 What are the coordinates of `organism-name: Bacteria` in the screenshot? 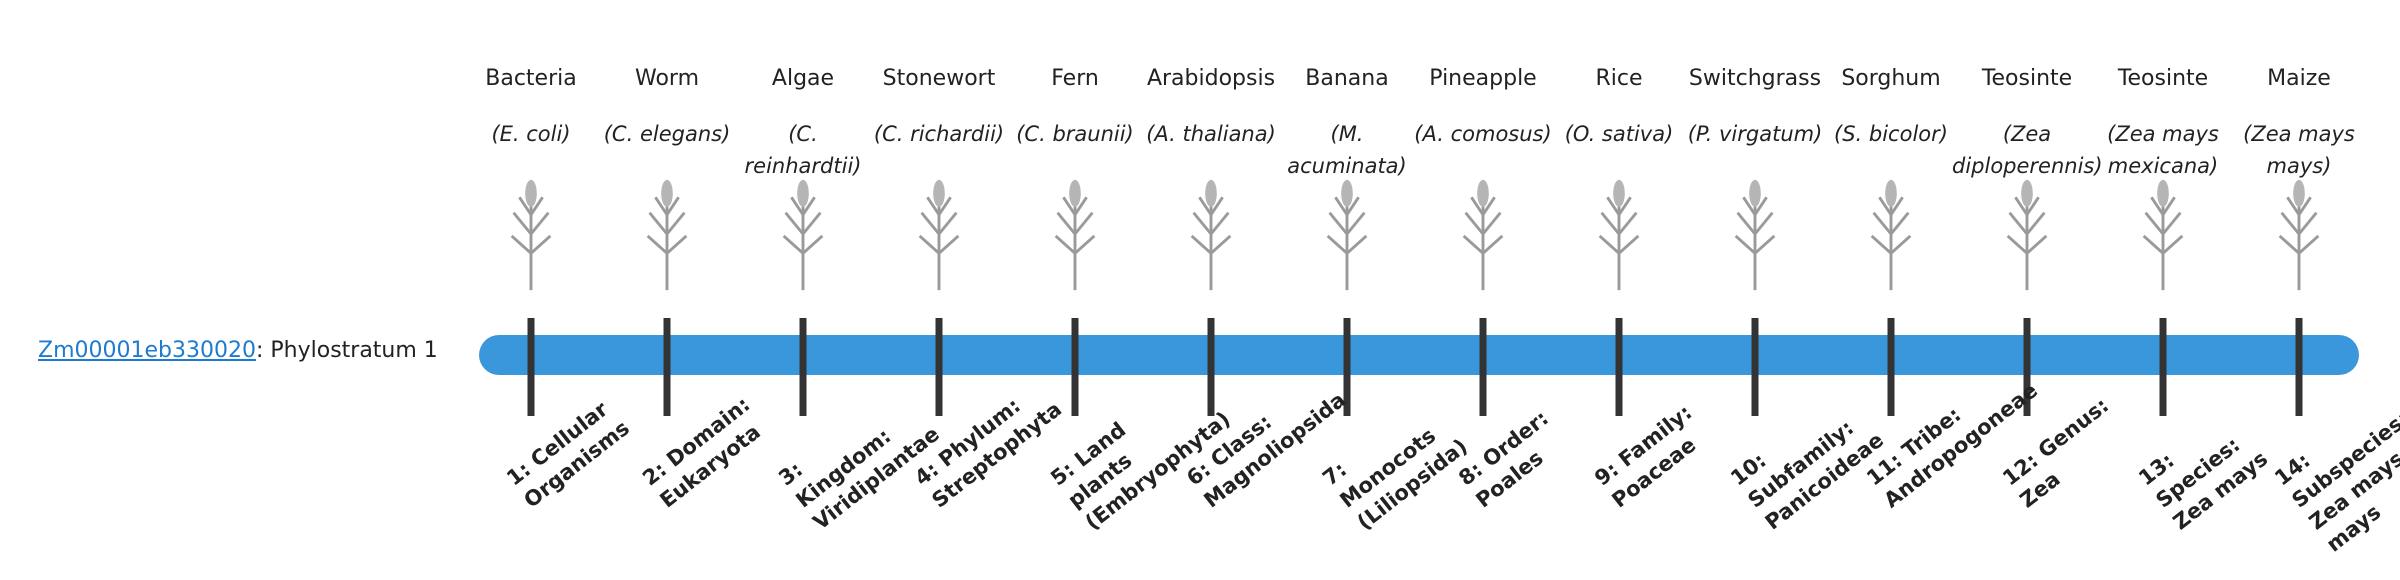 It's located at (531, 78).